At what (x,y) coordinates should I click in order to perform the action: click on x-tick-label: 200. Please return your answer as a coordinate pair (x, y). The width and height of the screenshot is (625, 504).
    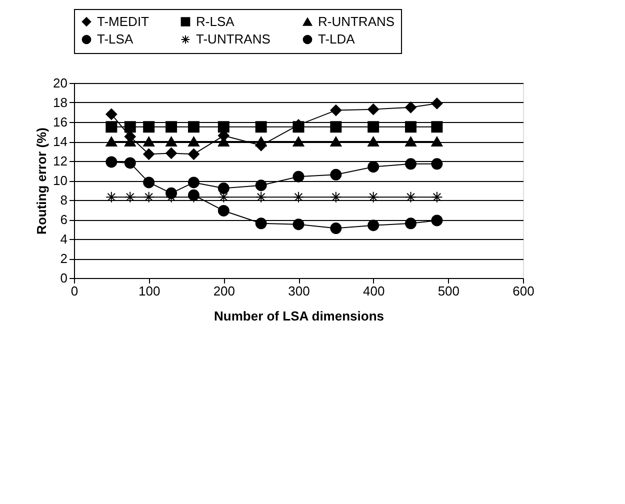
    Looking at the image, I should click on (224, 291).